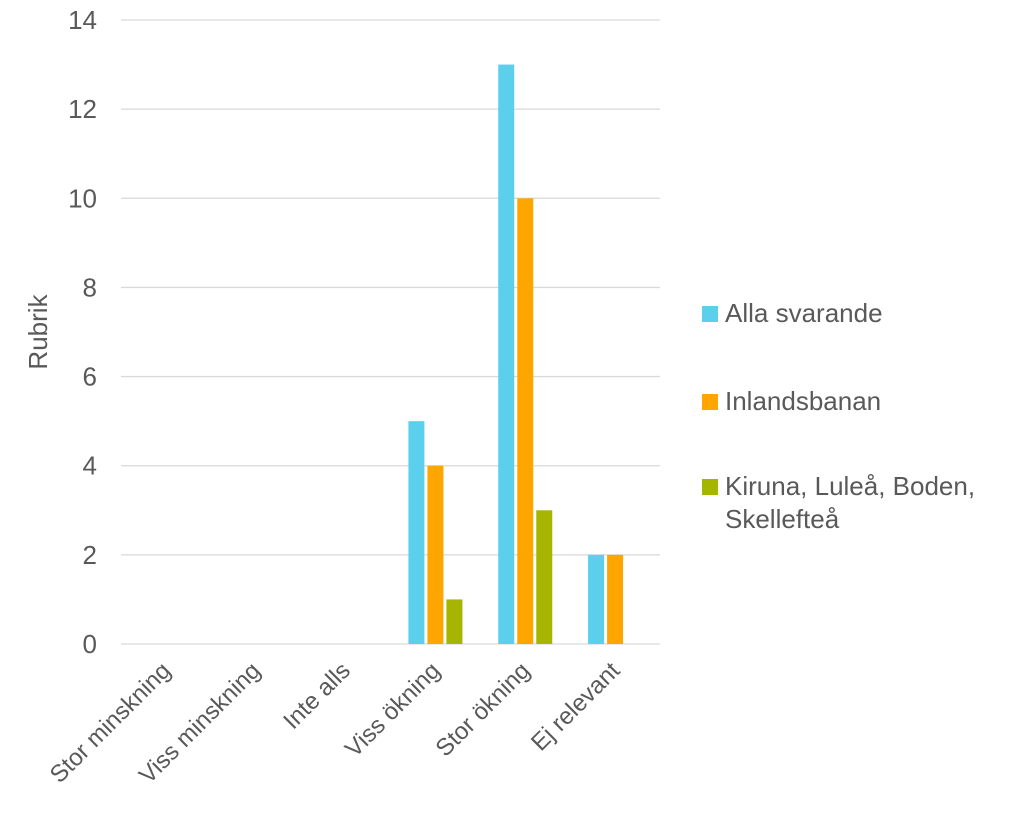 The height and width of the screenshot is (835, 1036). Describe the element at coordinates (90, 377) in the screenshot. I see `y-tick-label: 6` at that location.